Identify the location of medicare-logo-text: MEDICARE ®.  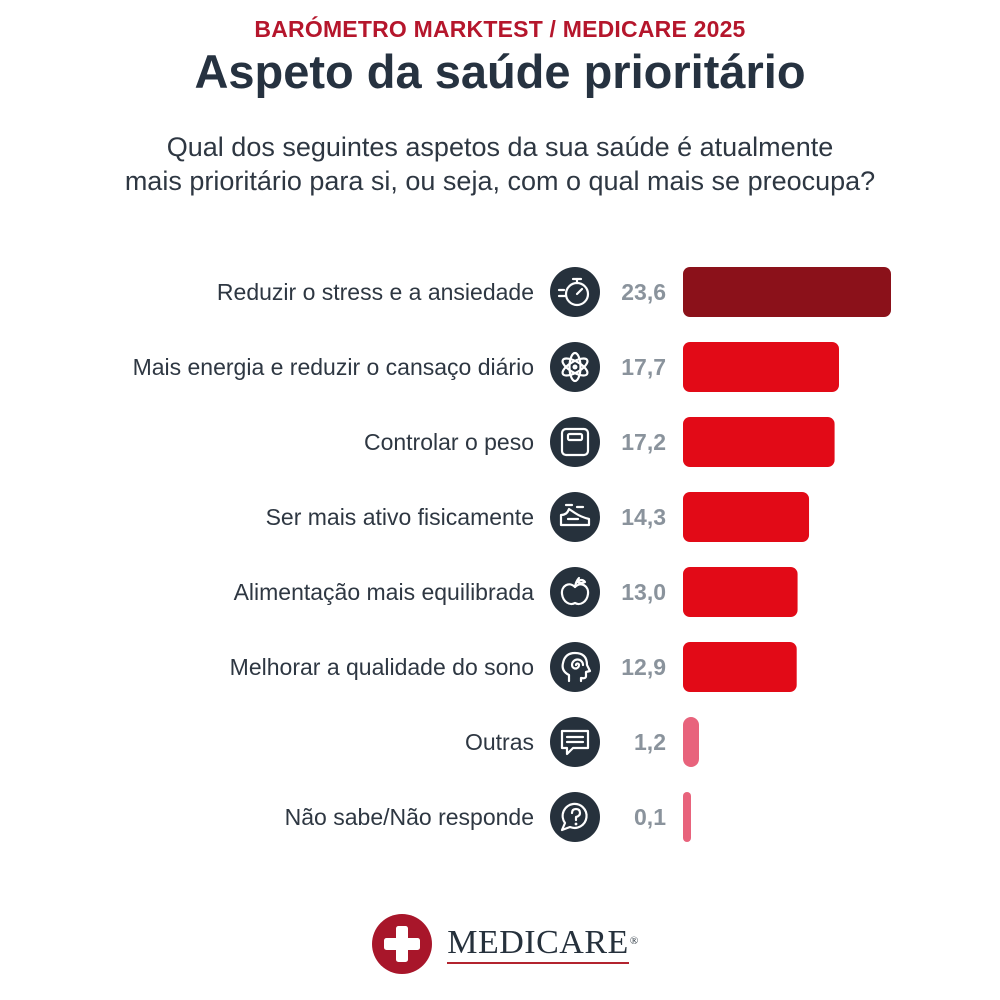
(542, 943).